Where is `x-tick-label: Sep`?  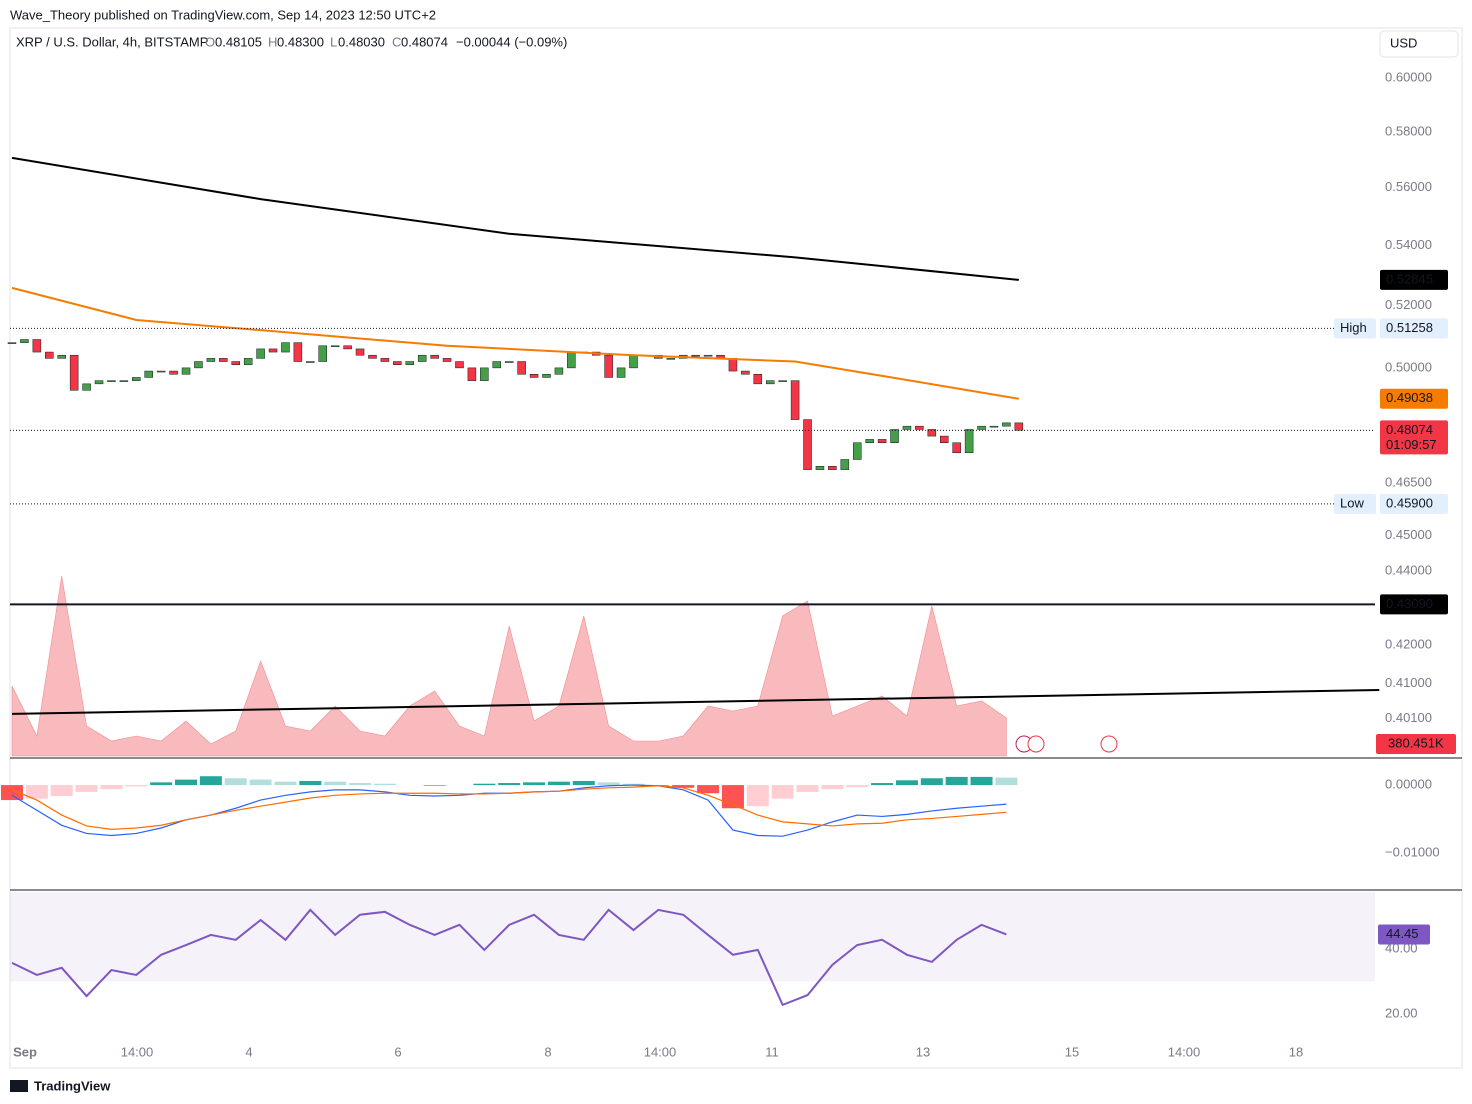 x-tick-label: Sep is located at coordinates (25, 1051).